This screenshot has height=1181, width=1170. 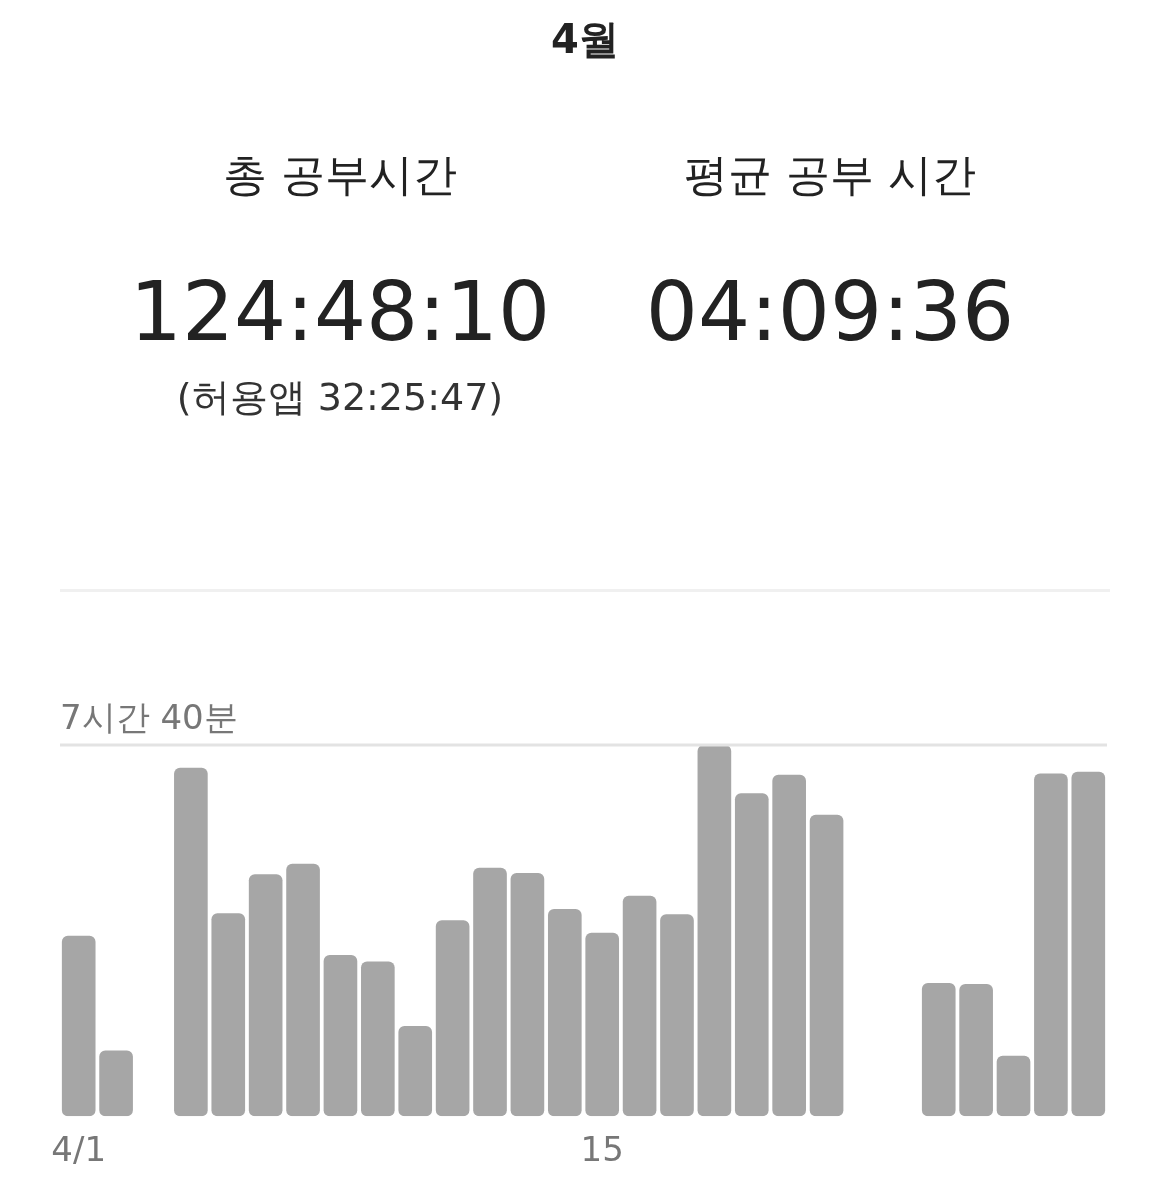 I want to click on x-tick-label: 4/1, so click(x=79, y=1149).